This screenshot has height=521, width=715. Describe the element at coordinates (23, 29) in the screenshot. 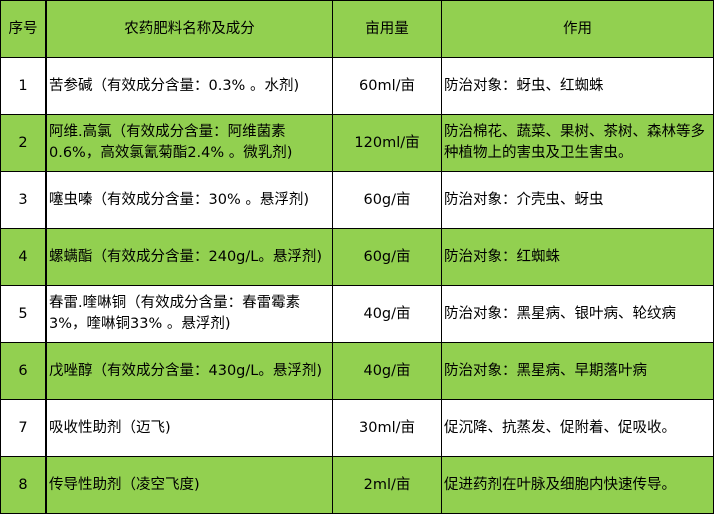

I see `header-no: 序号` at that location.